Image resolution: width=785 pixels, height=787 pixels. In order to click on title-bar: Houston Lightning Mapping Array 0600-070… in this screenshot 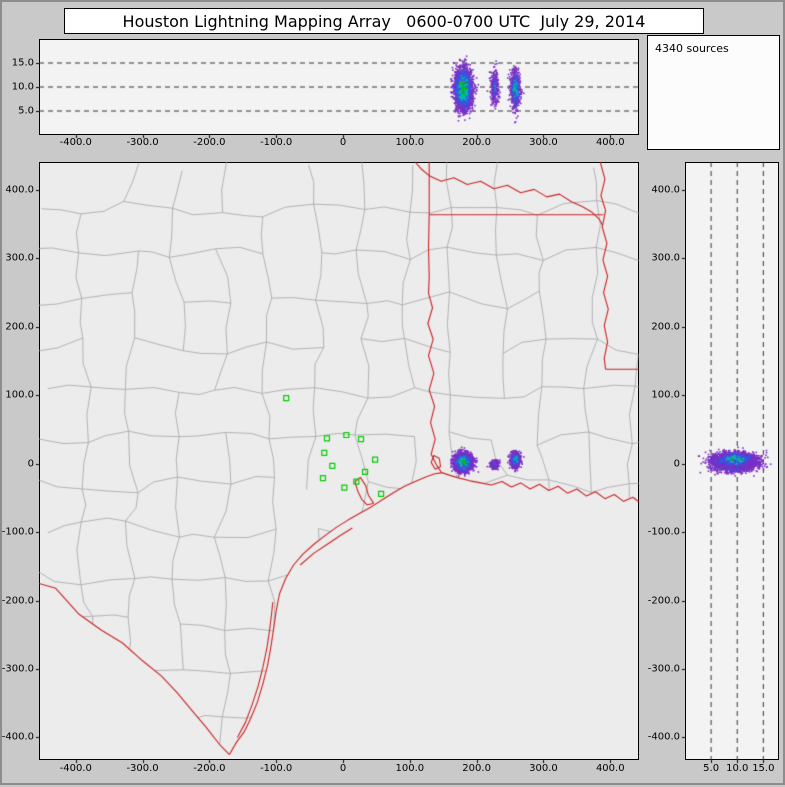, I will do `click(384, 21)`.